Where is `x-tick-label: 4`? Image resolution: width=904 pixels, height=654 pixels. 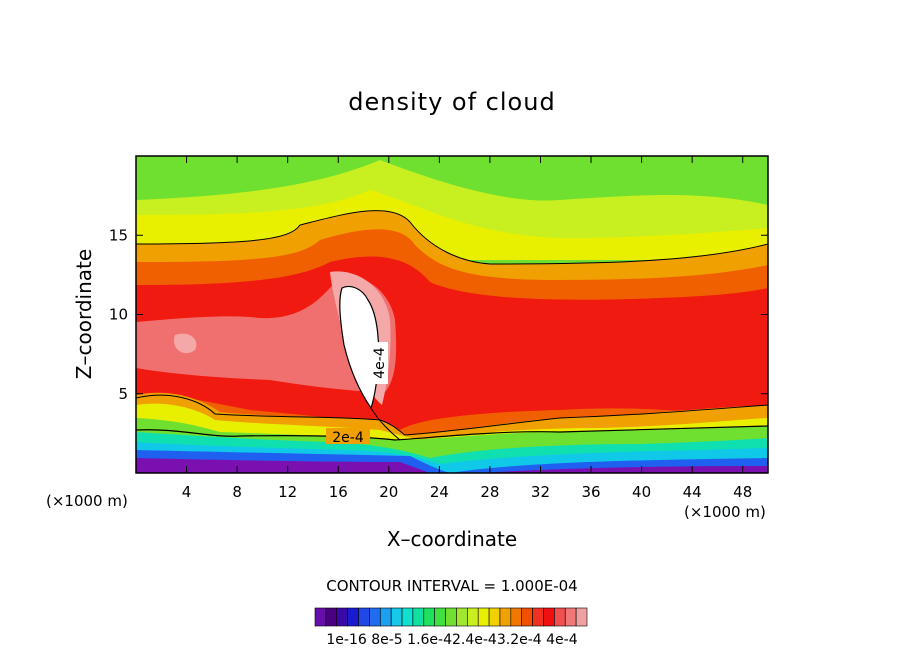 x-tick-label: 4 is located at coordinates (187, 492).